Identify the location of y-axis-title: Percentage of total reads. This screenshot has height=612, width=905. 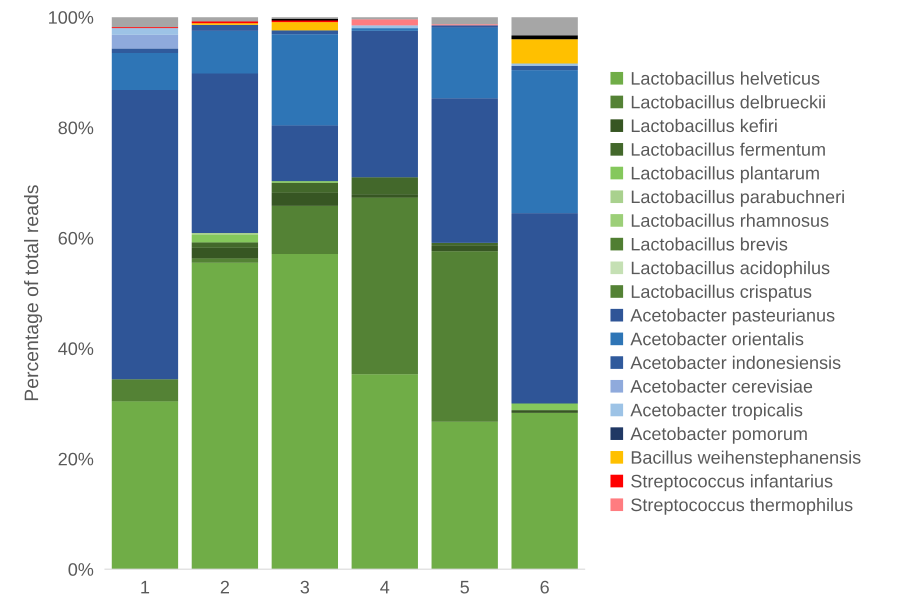
(33, 292).